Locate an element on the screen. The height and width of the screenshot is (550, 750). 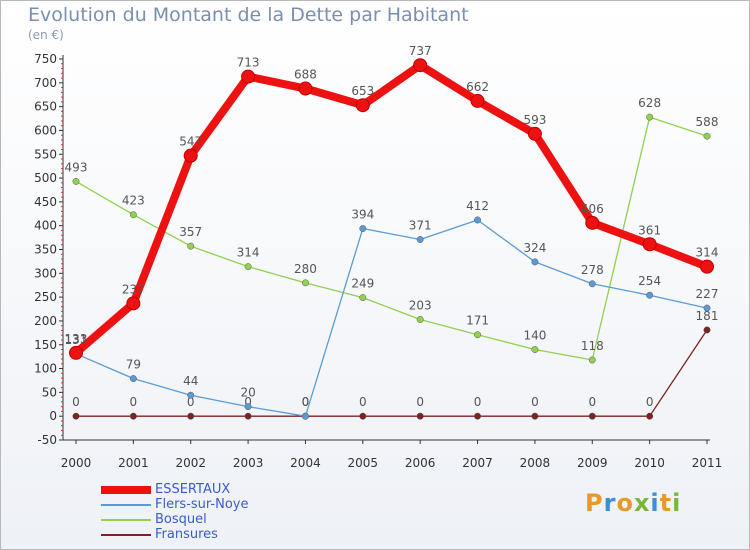
data-label: 280 is located at coordinates (305, 269).